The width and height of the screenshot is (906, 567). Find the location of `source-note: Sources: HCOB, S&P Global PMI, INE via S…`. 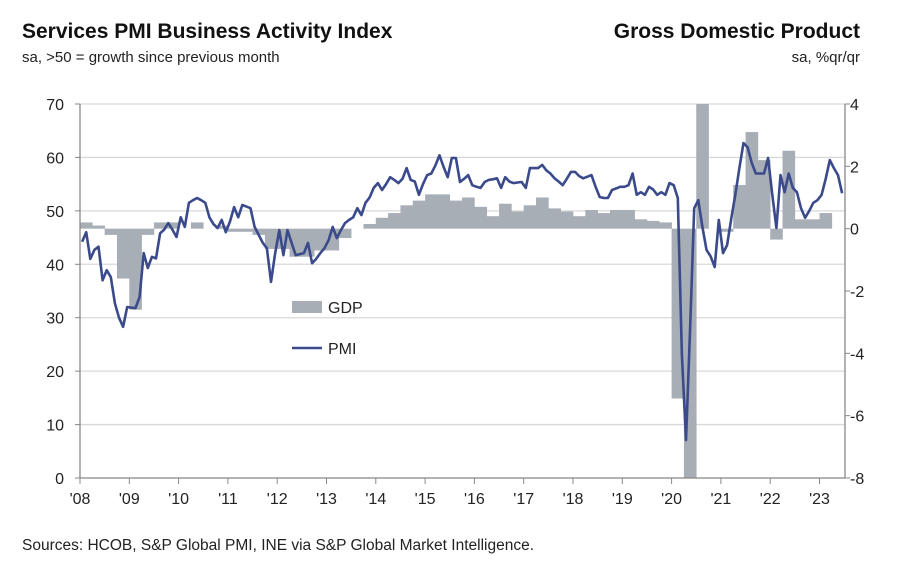

source-note: Sources: HCOB, S&P Global PMI, INE via S… is located at coordinates (278, 545).